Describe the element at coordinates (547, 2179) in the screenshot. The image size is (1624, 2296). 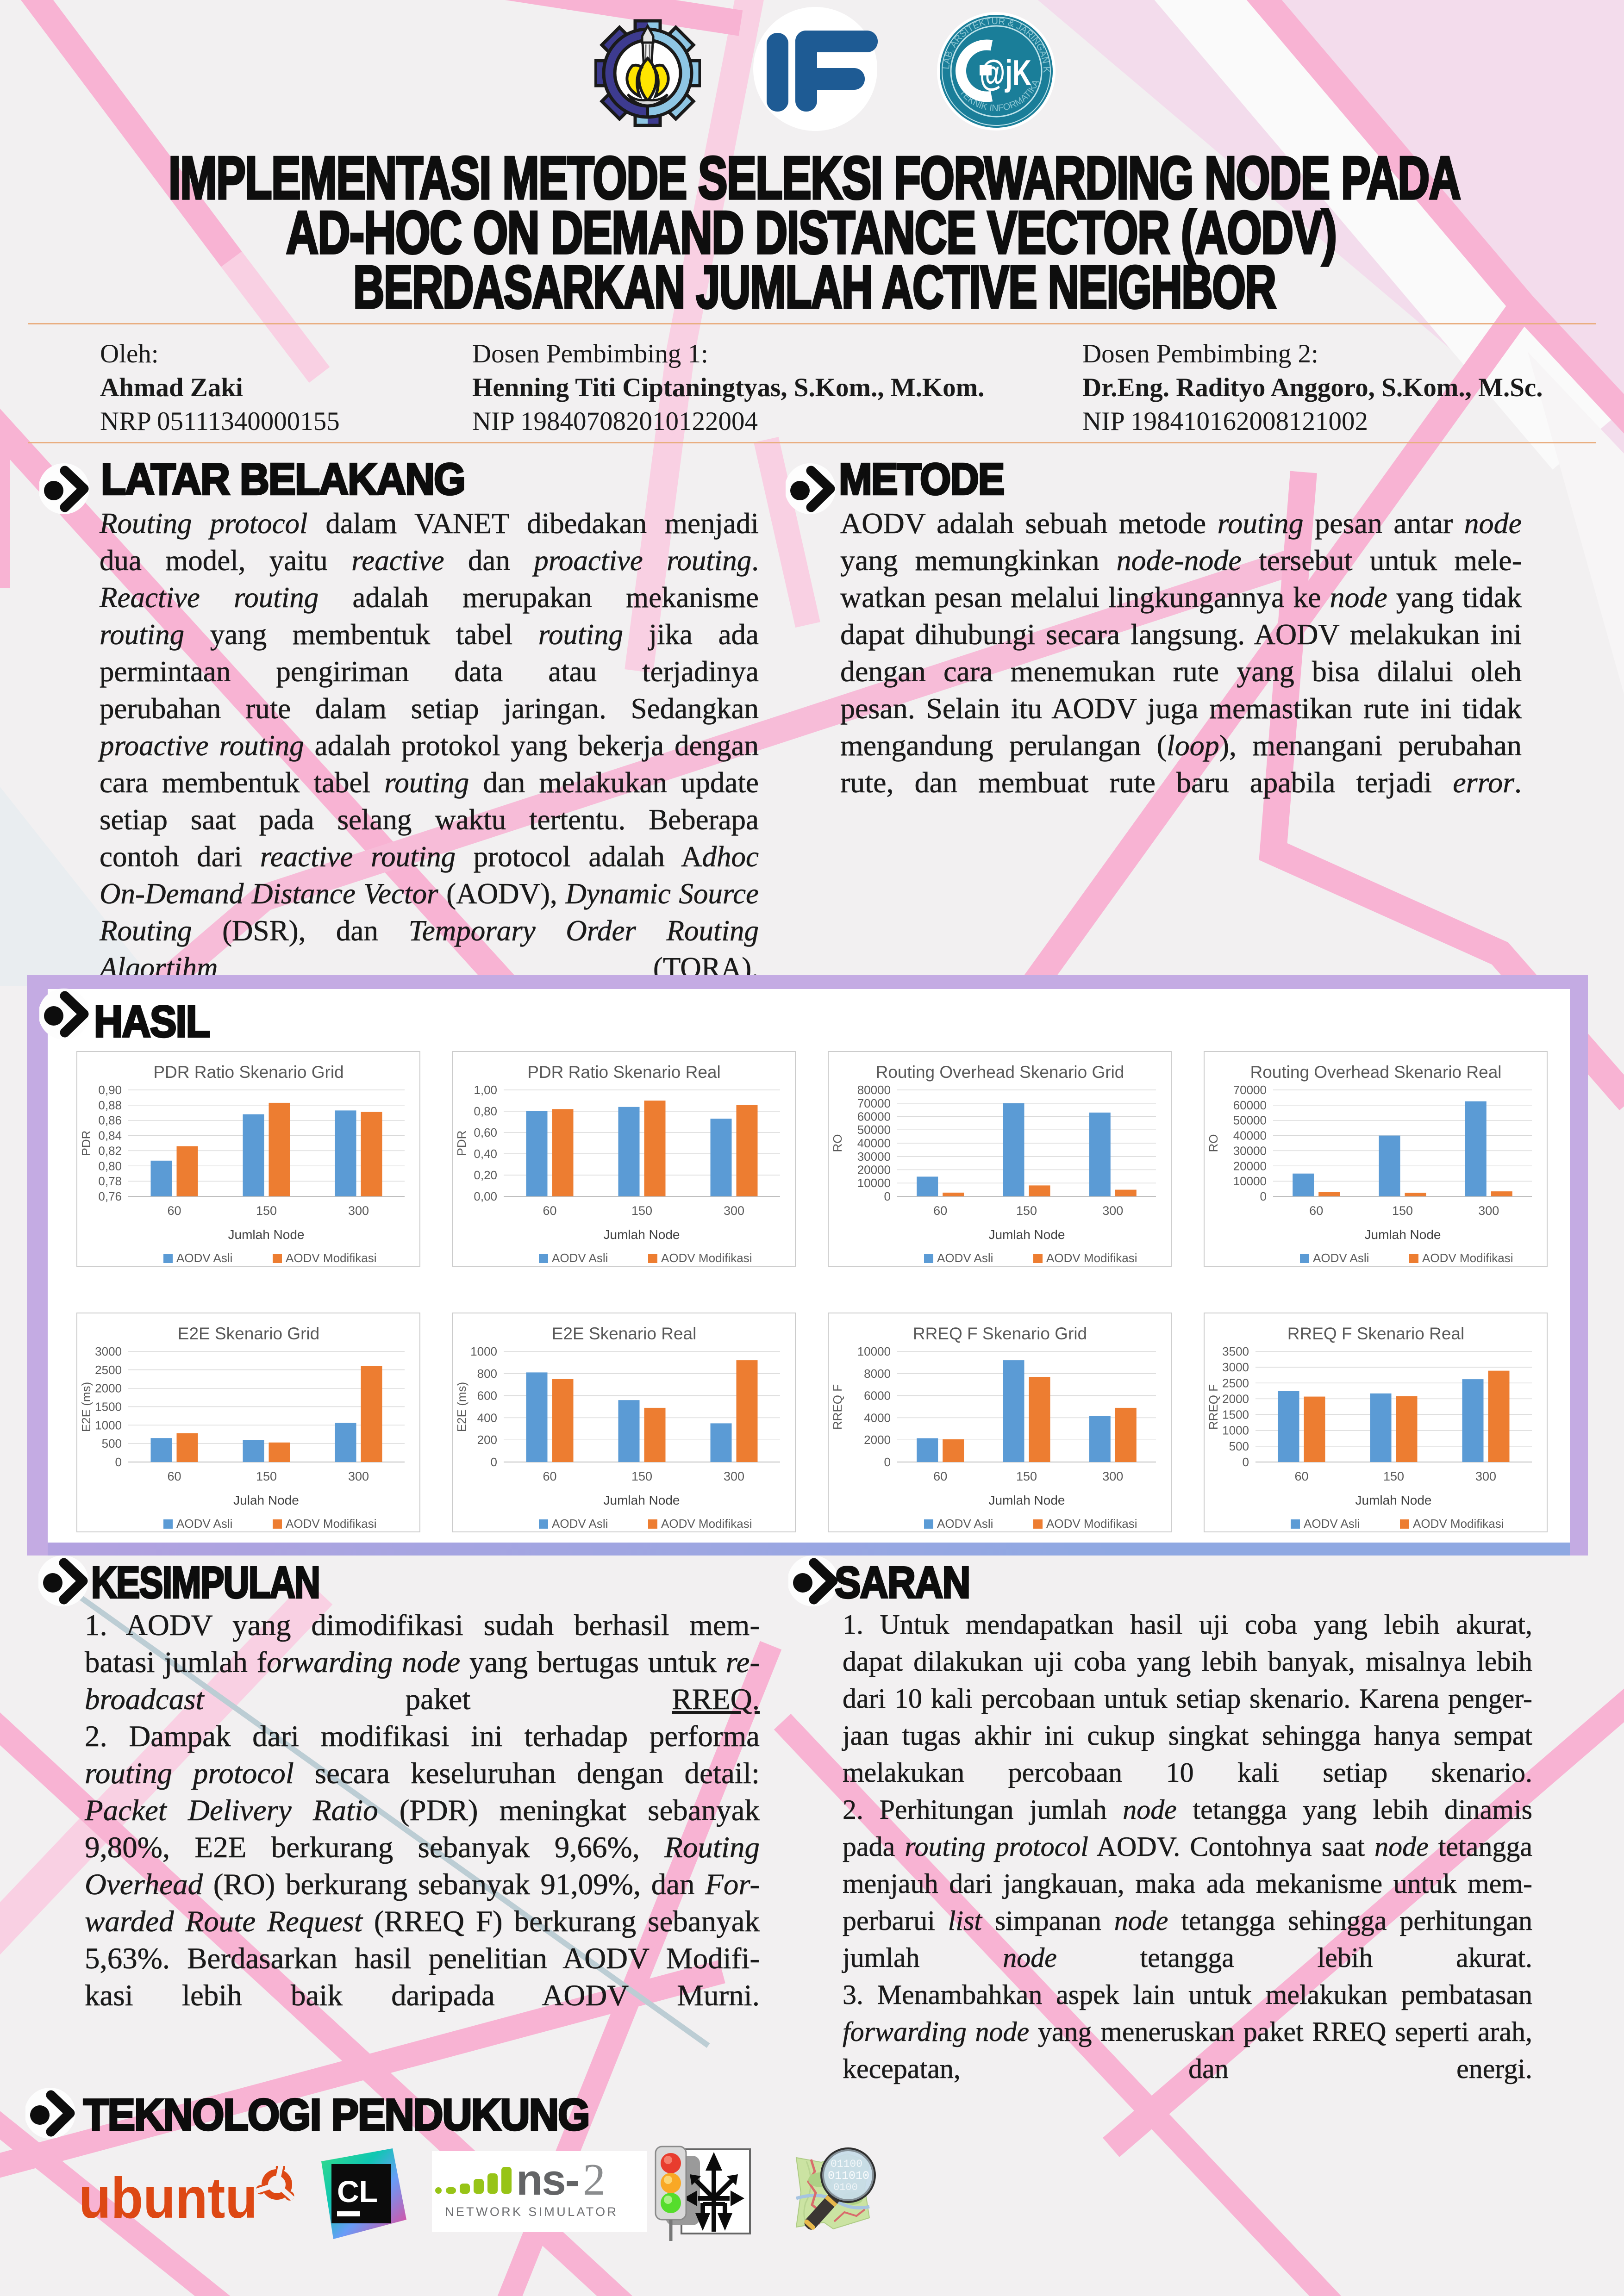
I see `svg-text: ns-` at that location.